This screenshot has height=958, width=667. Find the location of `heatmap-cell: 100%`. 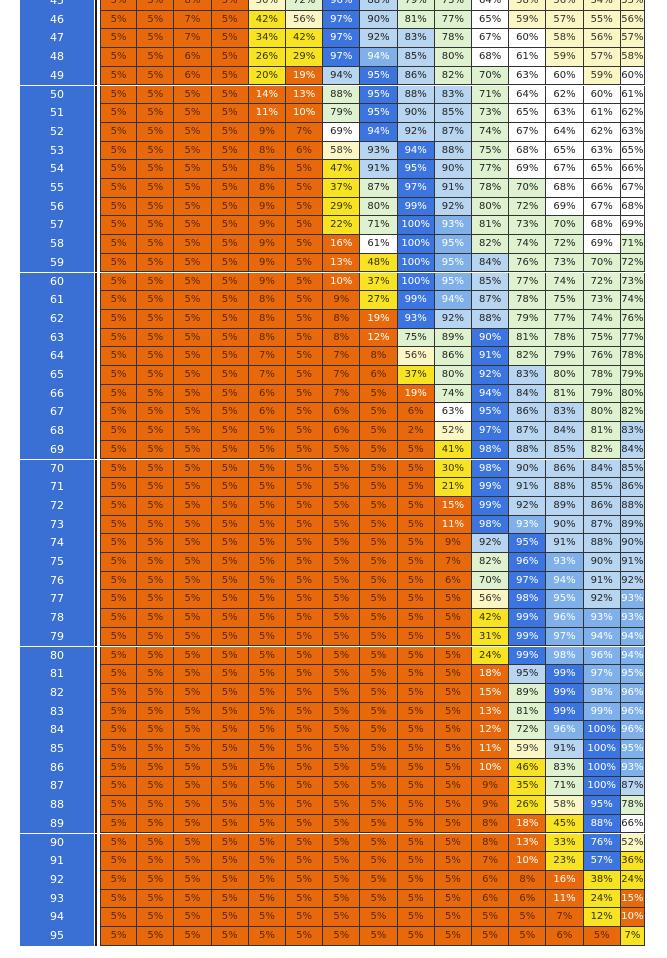

heatmap-cell: 100% is located at coordinates (416, 226).